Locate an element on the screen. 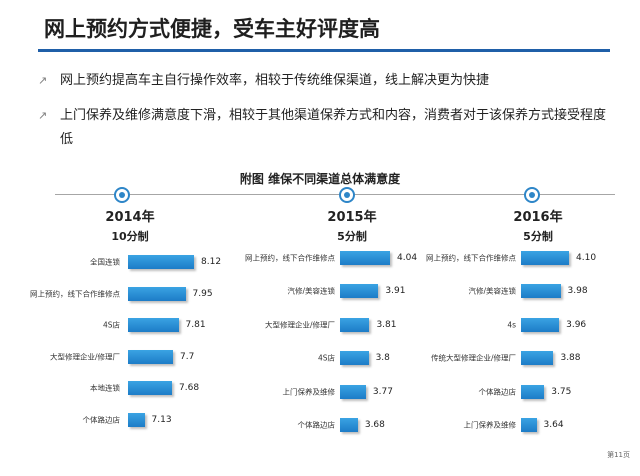 Image resolution: width=640 pixels, height=476 pixels. bar-value-label: 3.98 is located at coordinates (577, 291).